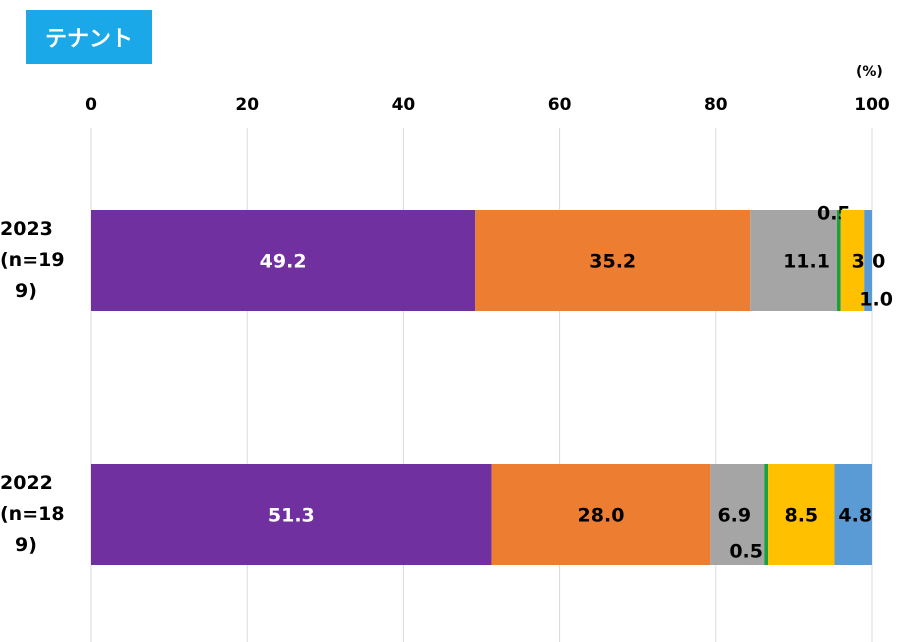  I want to click on x-tick-label: 20, so click(247, 105).